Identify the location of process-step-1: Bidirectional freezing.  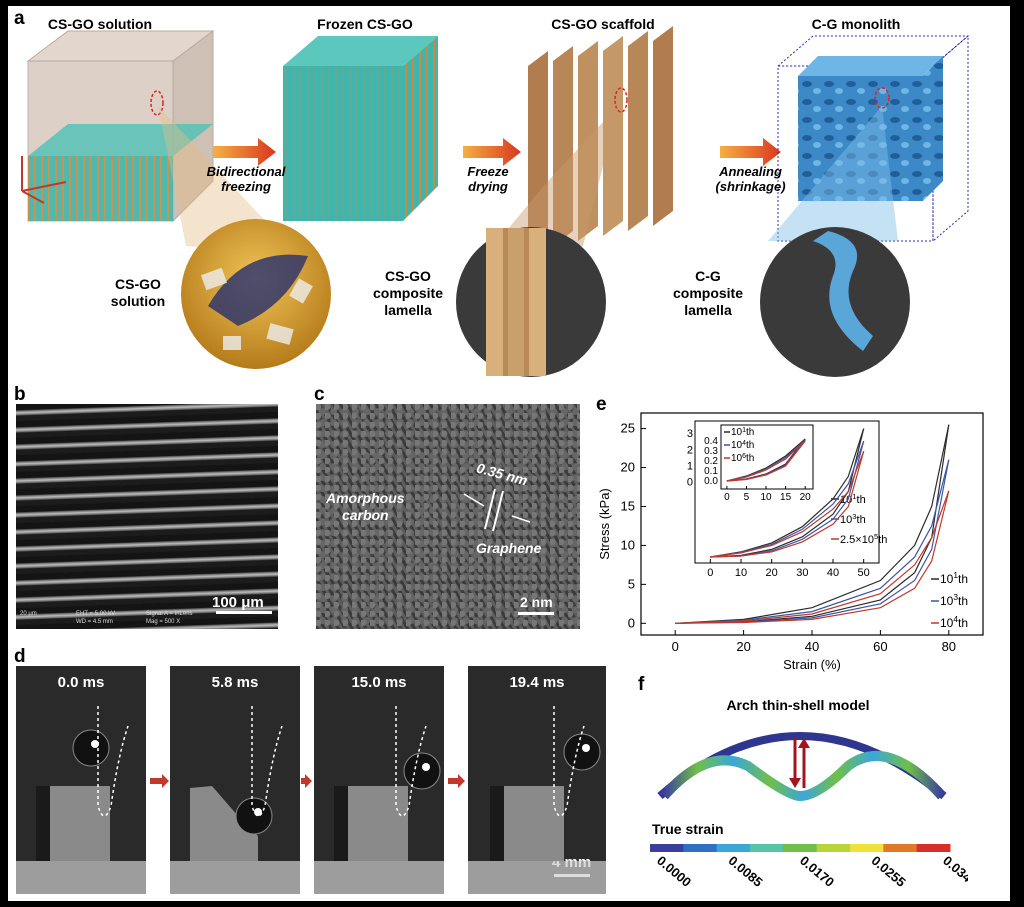
(246, 179).